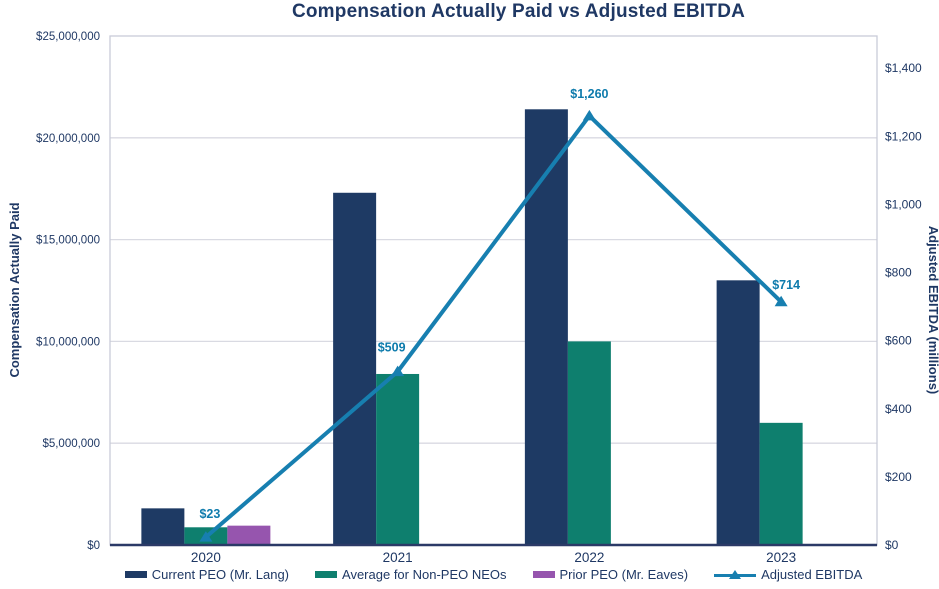 This screenshot has height=589, width=939. Describe the element at coordinates (209, 514) in the screenshot. I see `data-label-2020: $23` at that location.